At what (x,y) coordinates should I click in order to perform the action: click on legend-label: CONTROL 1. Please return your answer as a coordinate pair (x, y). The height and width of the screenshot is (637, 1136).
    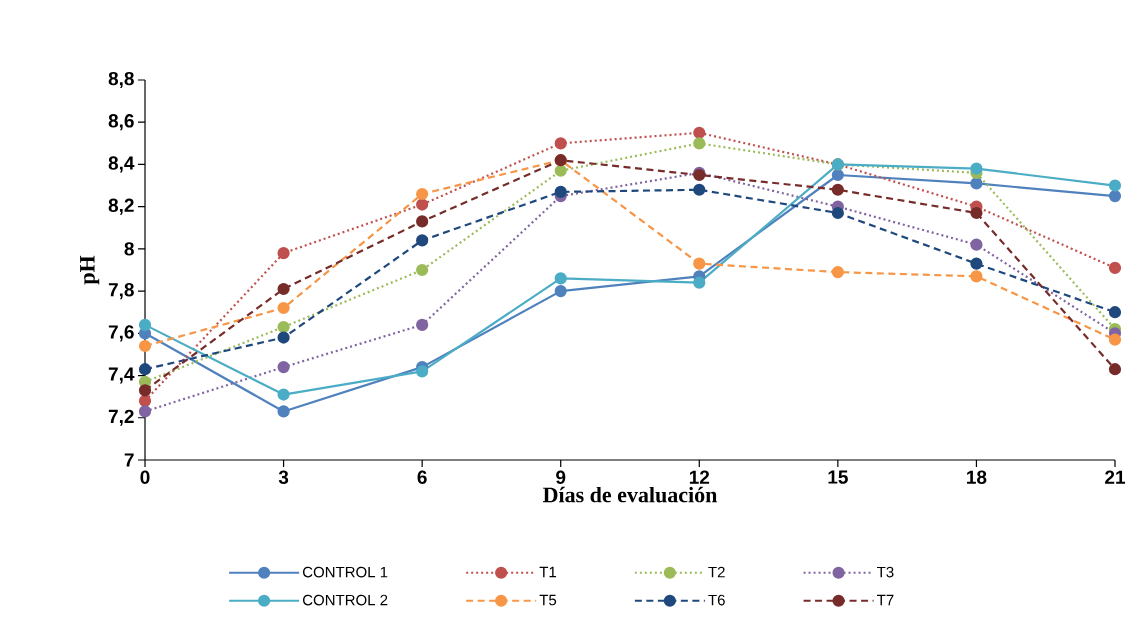
    Looking at the image, I should click on (345, 572).